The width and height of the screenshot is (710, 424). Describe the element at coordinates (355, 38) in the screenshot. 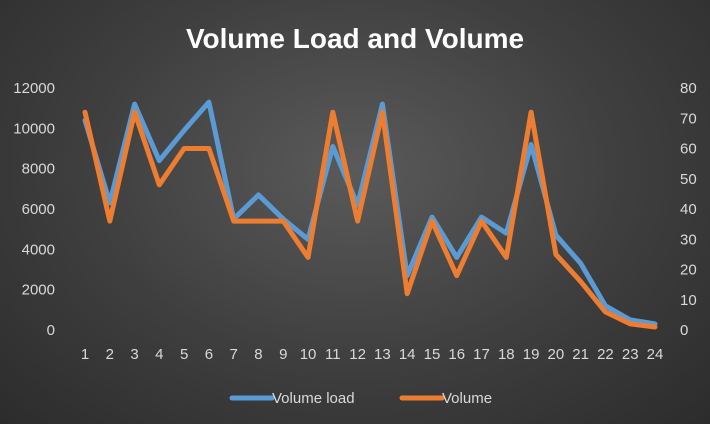

I see `chart-title: Volume Load and Volume` at that location.